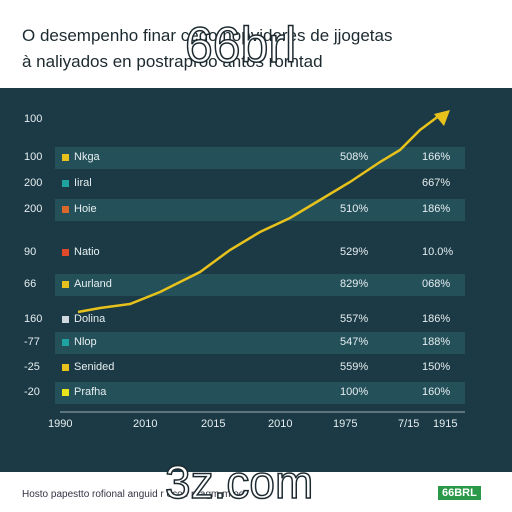  I want to click on row-value: 557%, so click(354, 319).